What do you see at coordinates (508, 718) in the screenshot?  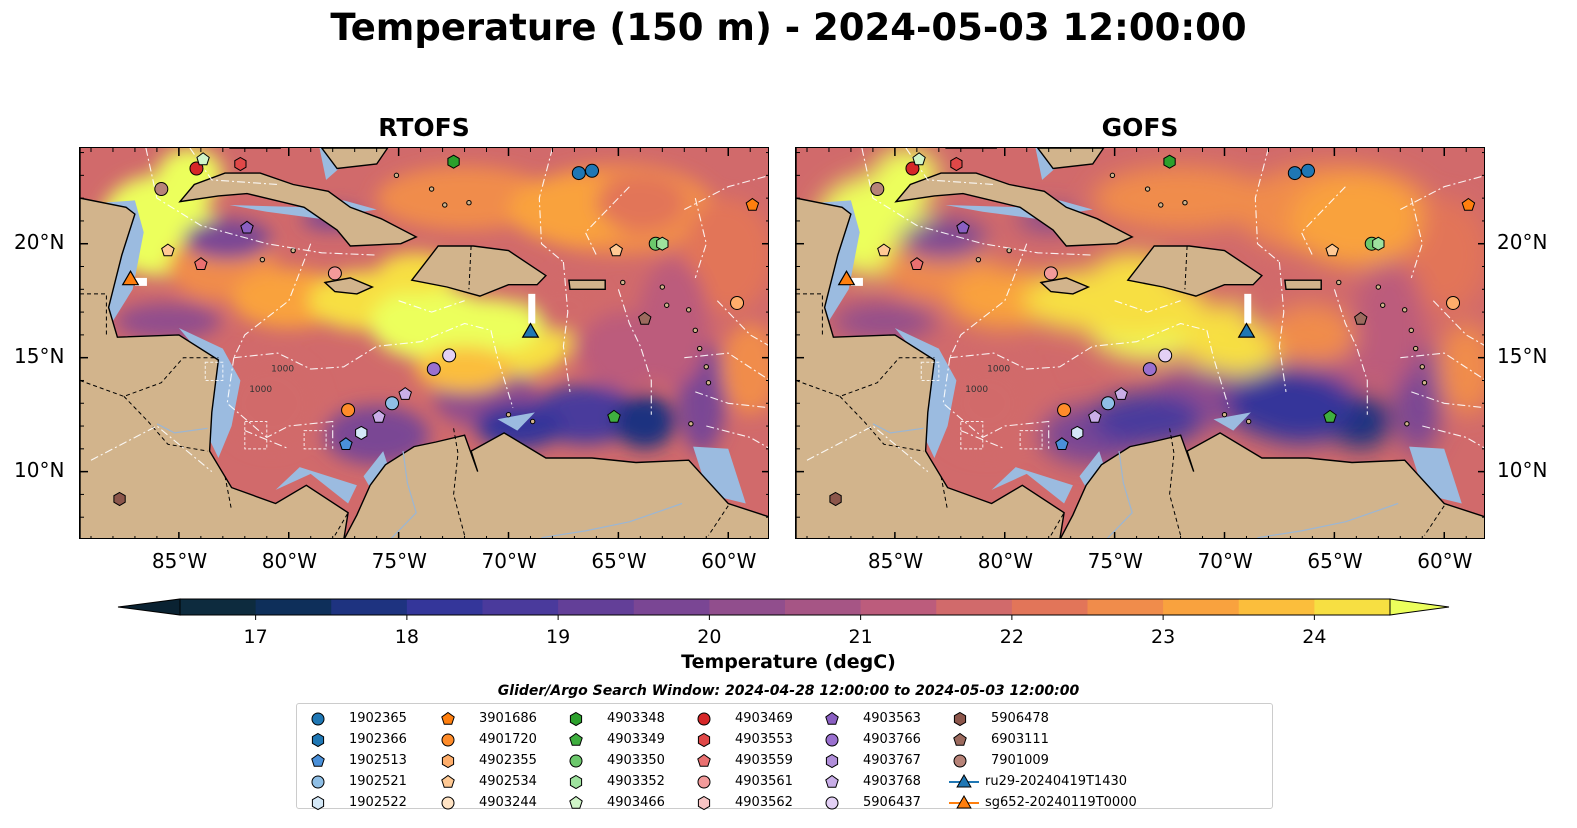 I see `legend-label: 3901686` at bounding box center [508, 718].